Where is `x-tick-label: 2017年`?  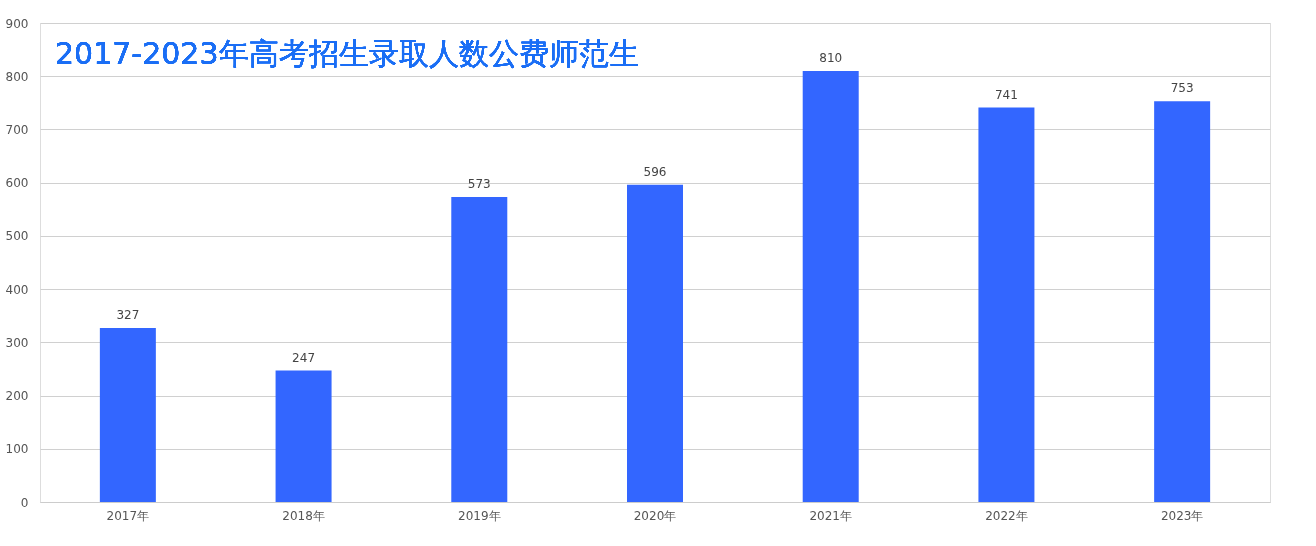
x-tick-label: 2017年 is located at coordinates (128, 515).